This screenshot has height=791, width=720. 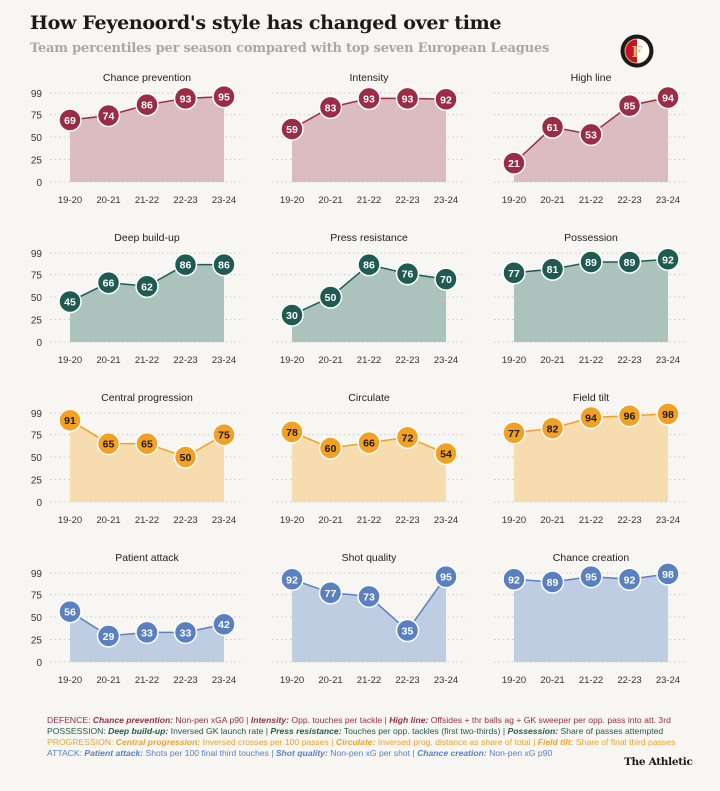 I want to click on data-label: 70, so click(x=446, y=280).